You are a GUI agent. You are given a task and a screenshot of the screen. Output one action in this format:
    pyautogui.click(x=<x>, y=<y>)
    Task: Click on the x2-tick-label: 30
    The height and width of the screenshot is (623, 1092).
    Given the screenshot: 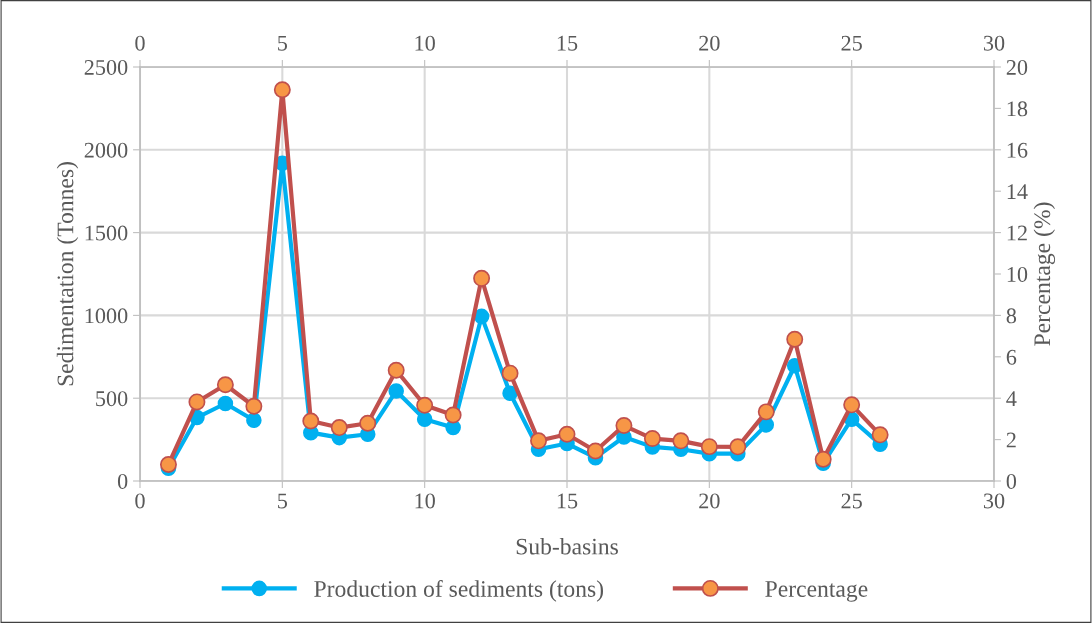 What is the action you would take?
    pyautogui.click(x=994, y=43)
    